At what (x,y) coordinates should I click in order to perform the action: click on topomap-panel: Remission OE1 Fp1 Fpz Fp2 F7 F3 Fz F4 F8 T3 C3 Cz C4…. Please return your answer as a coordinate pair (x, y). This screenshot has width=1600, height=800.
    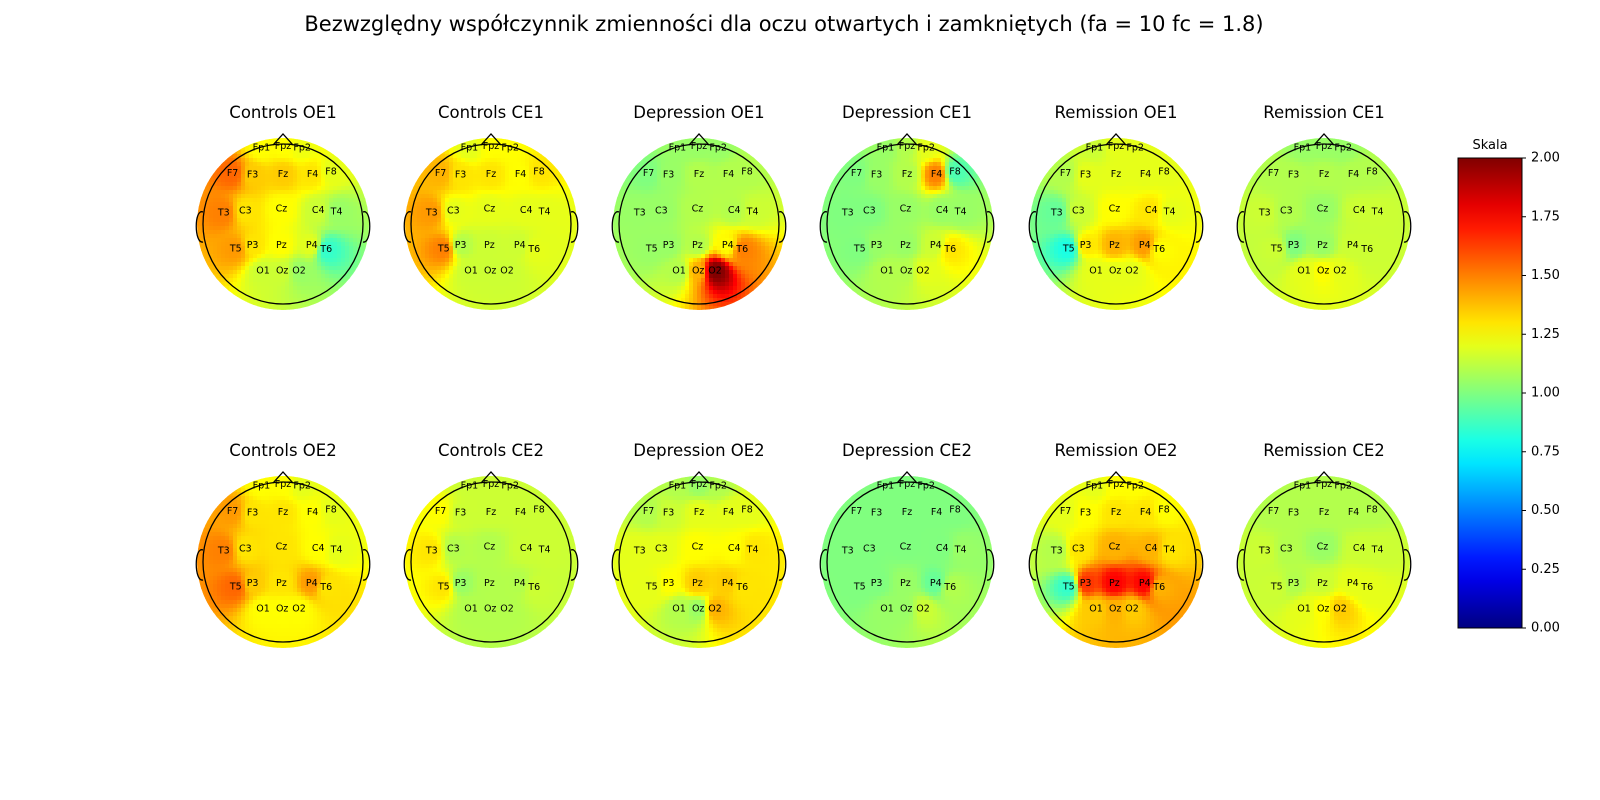
    Looking at the image, I should click on (1116, 206).